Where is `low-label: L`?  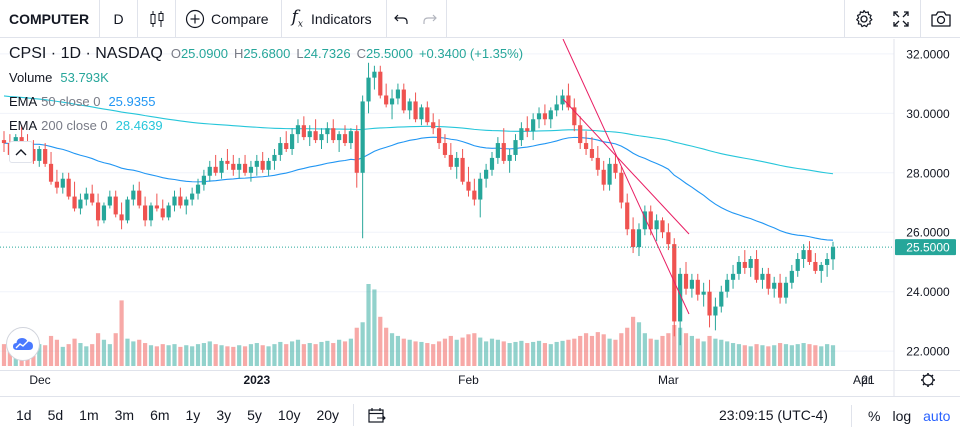 low-label: L is located at coordinates (300, 53).